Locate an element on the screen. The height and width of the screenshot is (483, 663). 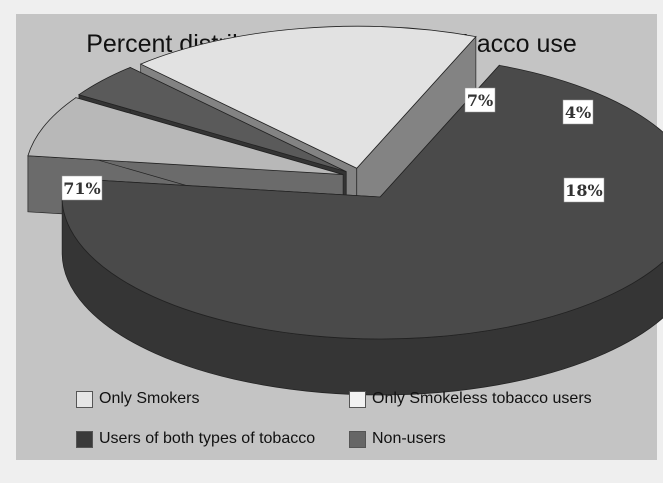
data-label-1: 7% is located at coordinates (480, 100).